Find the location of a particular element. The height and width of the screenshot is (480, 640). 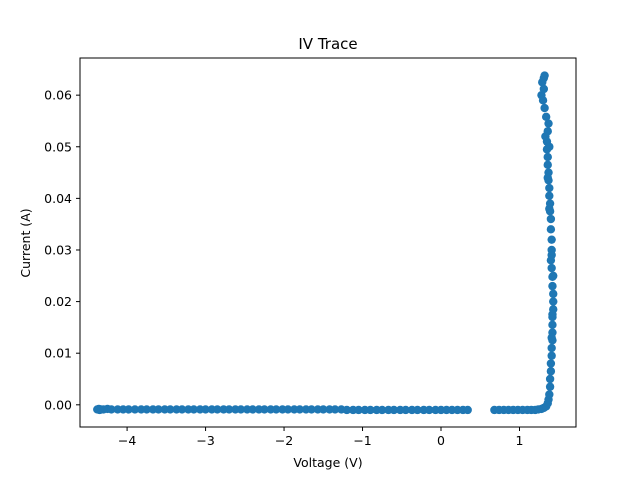

y-tick-label: 0.02 is located at coordinates (58, 301).